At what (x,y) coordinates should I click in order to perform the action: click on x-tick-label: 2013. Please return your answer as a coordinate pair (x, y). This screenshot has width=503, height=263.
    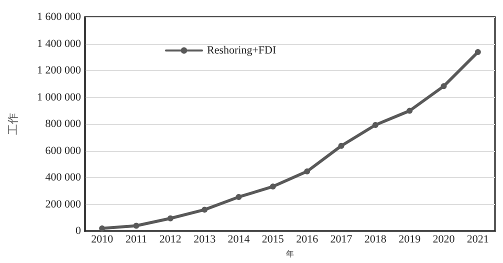
    Looking at the image, I should click on (205, 240).